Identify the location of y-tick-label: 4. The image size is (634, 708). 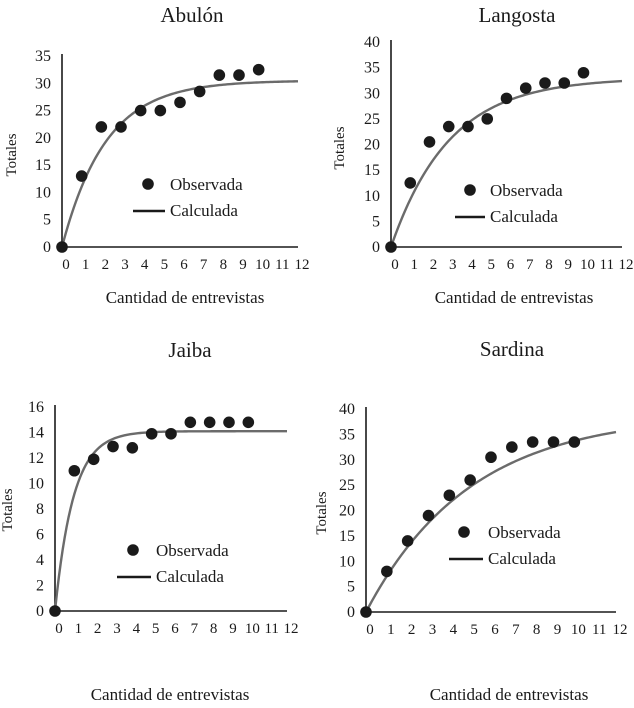
(40, 560).